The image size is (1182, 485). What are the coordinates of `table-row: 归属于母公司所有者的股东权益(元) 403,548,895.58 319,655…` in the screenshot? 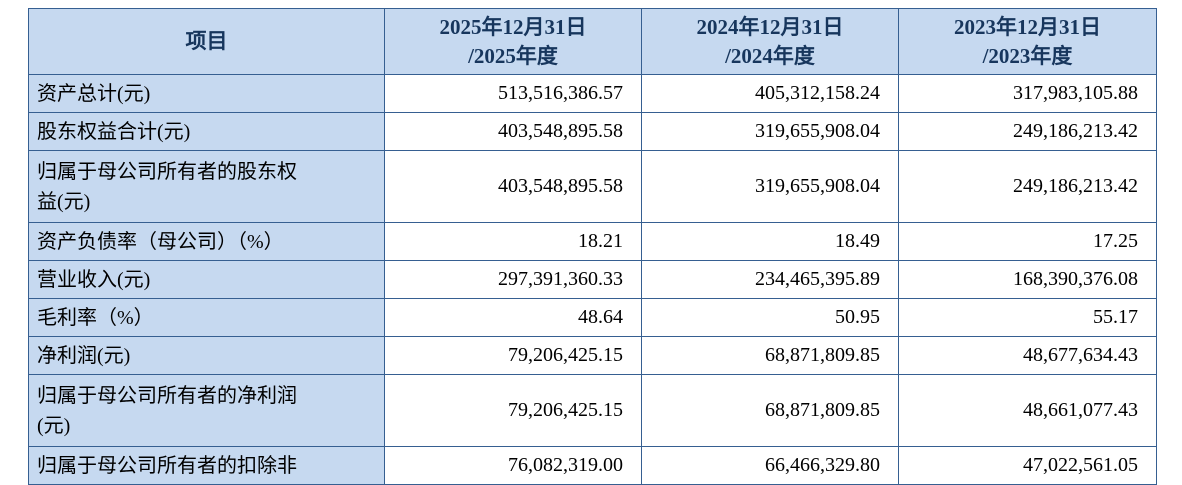 It's located at (592, 186).